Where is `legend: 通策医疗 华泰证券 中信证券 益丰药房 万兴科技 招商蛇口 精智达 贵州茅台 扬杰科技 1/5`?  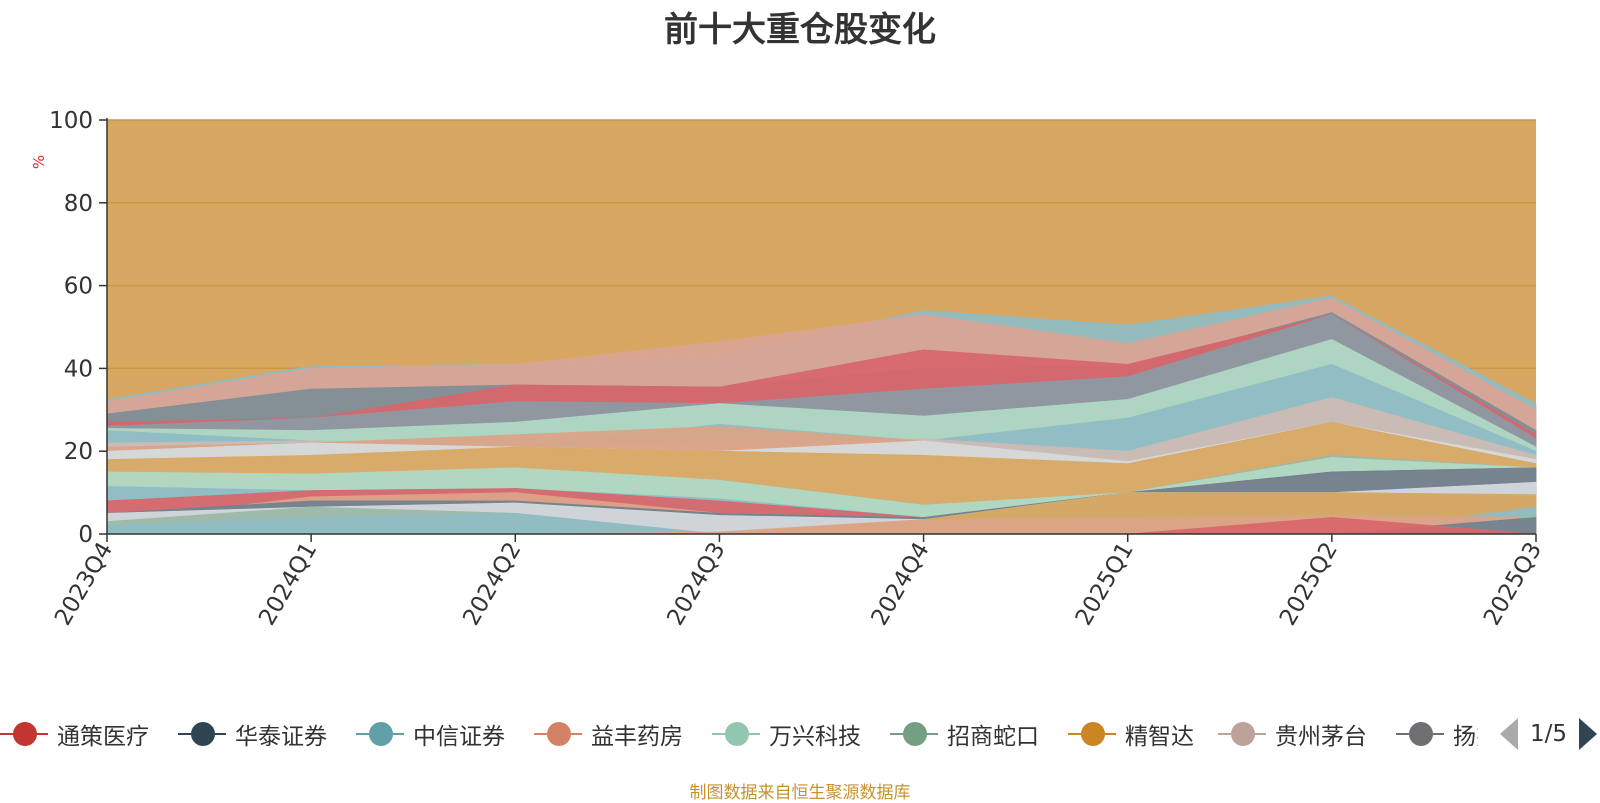 legend: 通策医疗 华泰证券 中信证券 益丰药房 万兴科技 招商蛇口 精智达 贵州茅台 扬杰科技 1/5 is located at coordinates (800, 734).